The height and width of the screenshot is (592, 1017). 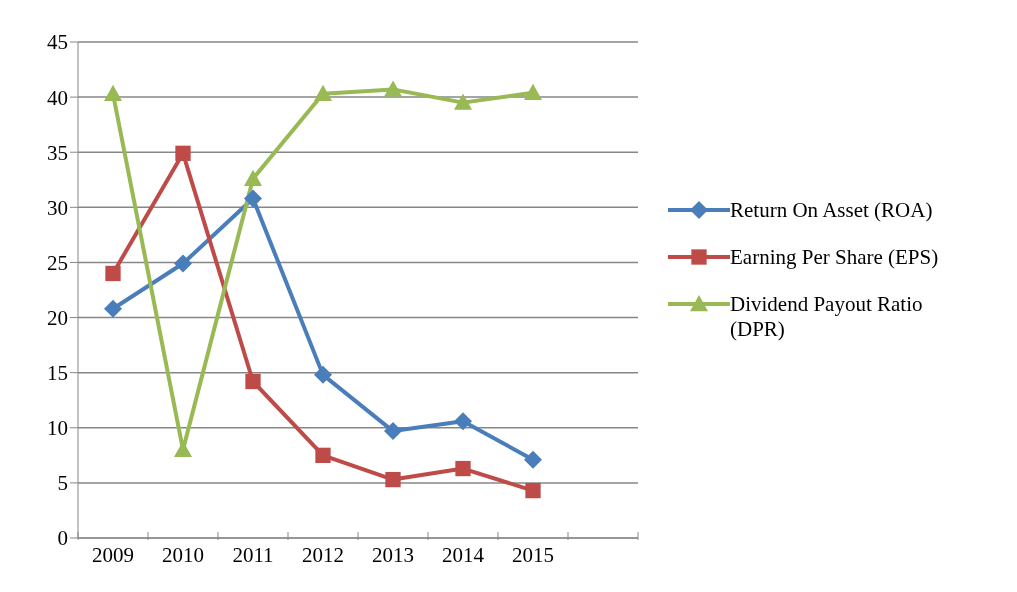 I want to click on y-tick-label: 0, so click(x=62, y=538).